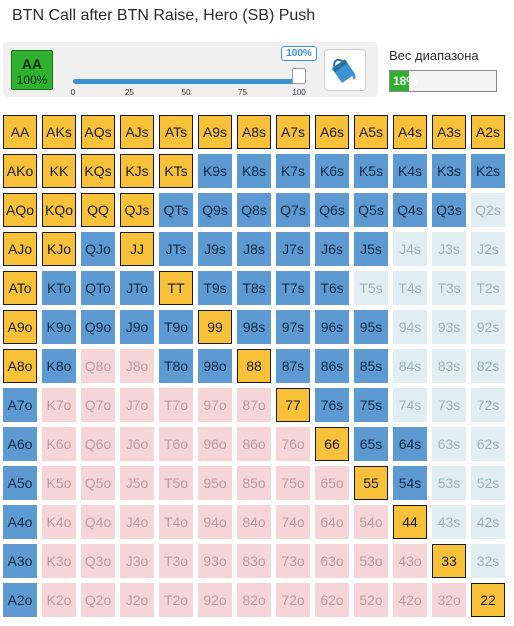 This screenshot has height=626, width=514. What do you see at coordinates (254, 210) in the screenshot?
I see `hand-cell-q8s: Q8s` at bounding box center [254, 210].